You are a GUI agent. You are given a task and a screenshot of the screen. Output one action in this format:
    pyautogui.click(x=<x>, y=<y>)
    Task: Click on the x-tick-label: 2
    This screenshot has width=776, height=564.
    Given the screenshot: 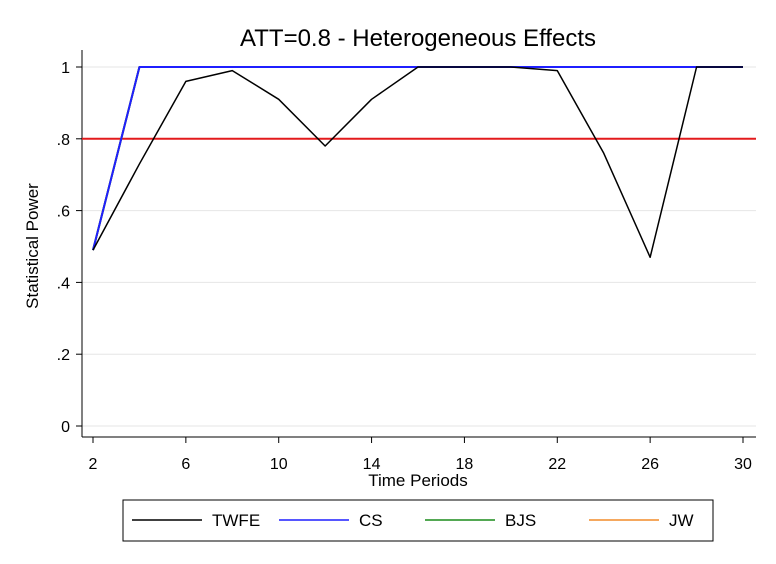 What is the action you would take?
    pyautogui.click(x=93, y=464)
    